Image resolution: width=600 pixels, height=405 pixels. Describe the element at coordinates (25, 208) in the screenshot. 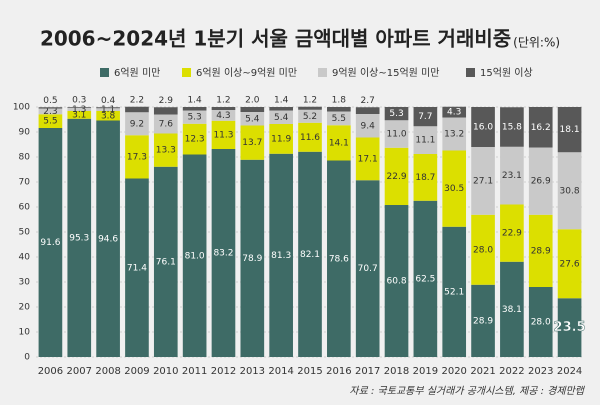

I see `y-tick-label: 60` at that location.